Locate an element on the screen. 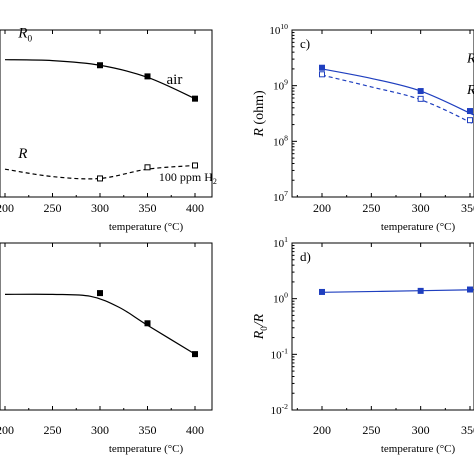 The height and width of the screenshot is (474, 474). y-axis-label-text: R (ohm) is located at coordinates (259, 114).